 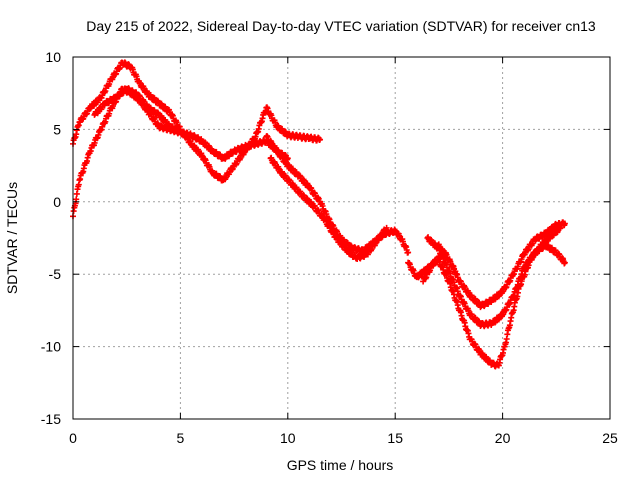 I want to click on y-tick-label: -10, so click(x=51, y=347).